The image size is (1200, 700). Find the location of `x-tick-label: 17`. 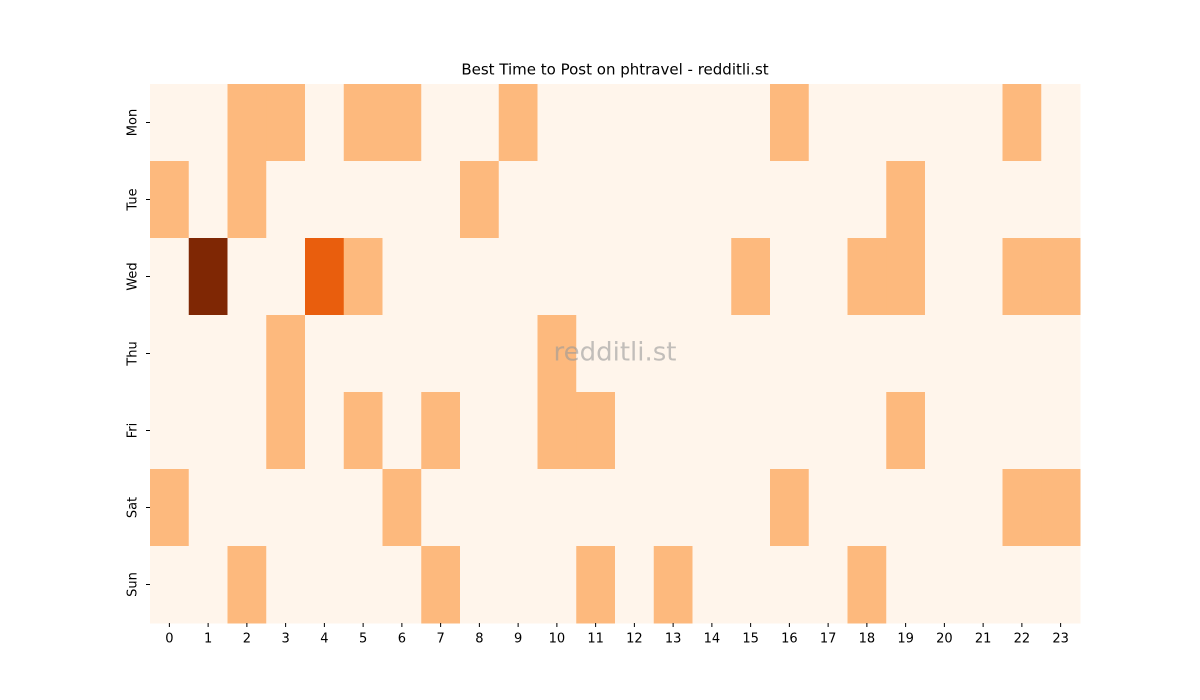

x-tick-label: 17 is located at coordinates (828, 639).